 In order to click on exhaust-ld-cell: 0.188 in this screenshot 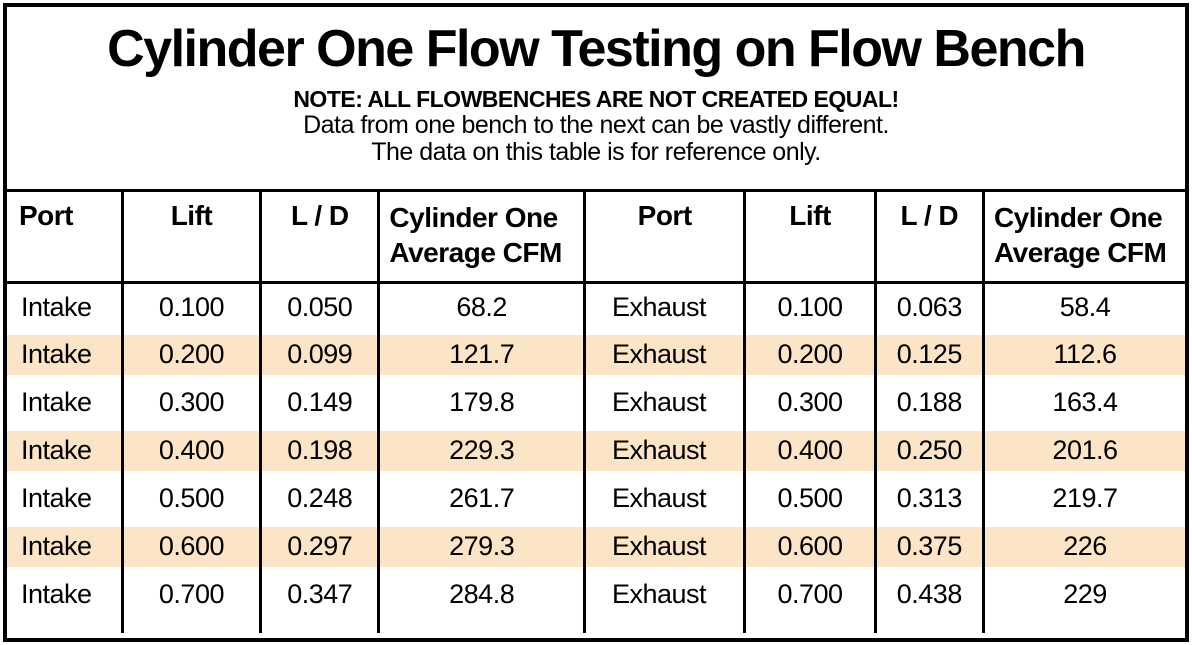, I will do `click(928, 402)`.